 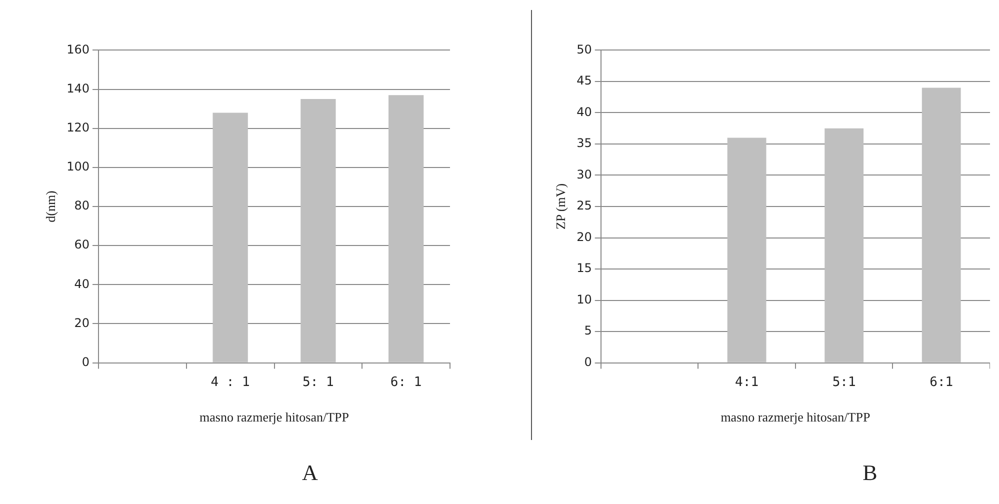 I want to click on y-tick-label: 120, so click(x=78, y=127).